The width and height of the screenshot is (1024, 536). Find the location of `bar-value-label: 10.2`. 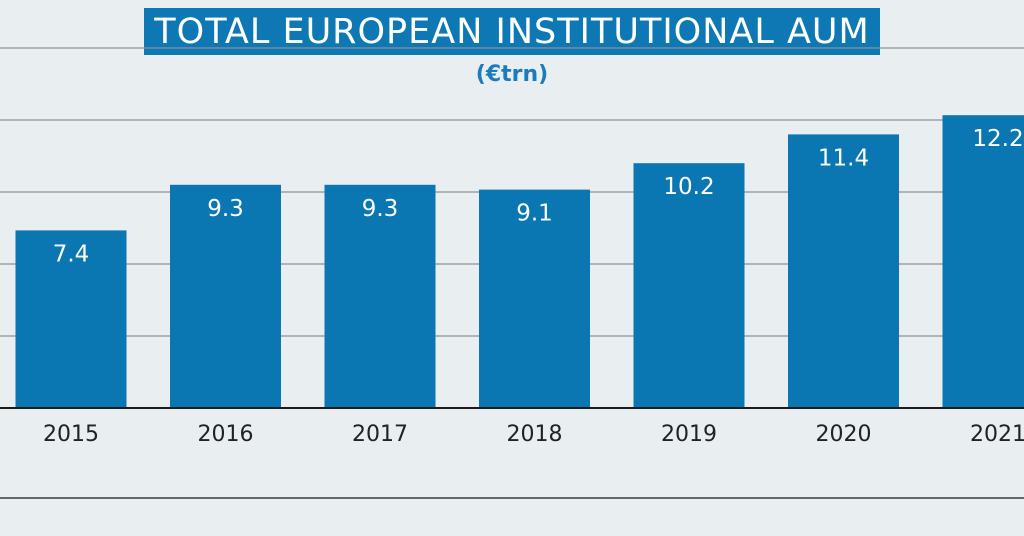

bar-value-label: 10.2 is located at coordinates (688, 187).